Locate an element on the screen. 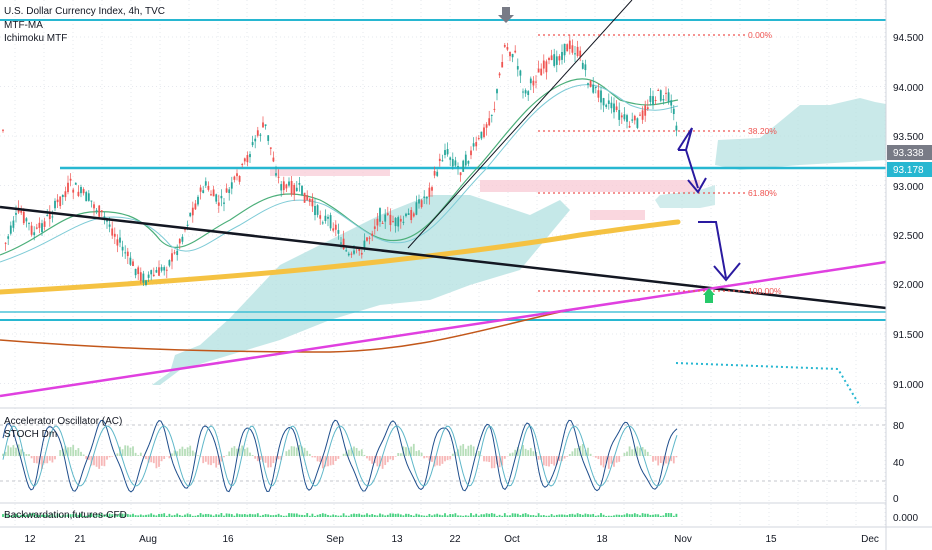 This screenshot has width=932, height=550. price-tag-label: 93.338 is located at coordinates (908, 153).